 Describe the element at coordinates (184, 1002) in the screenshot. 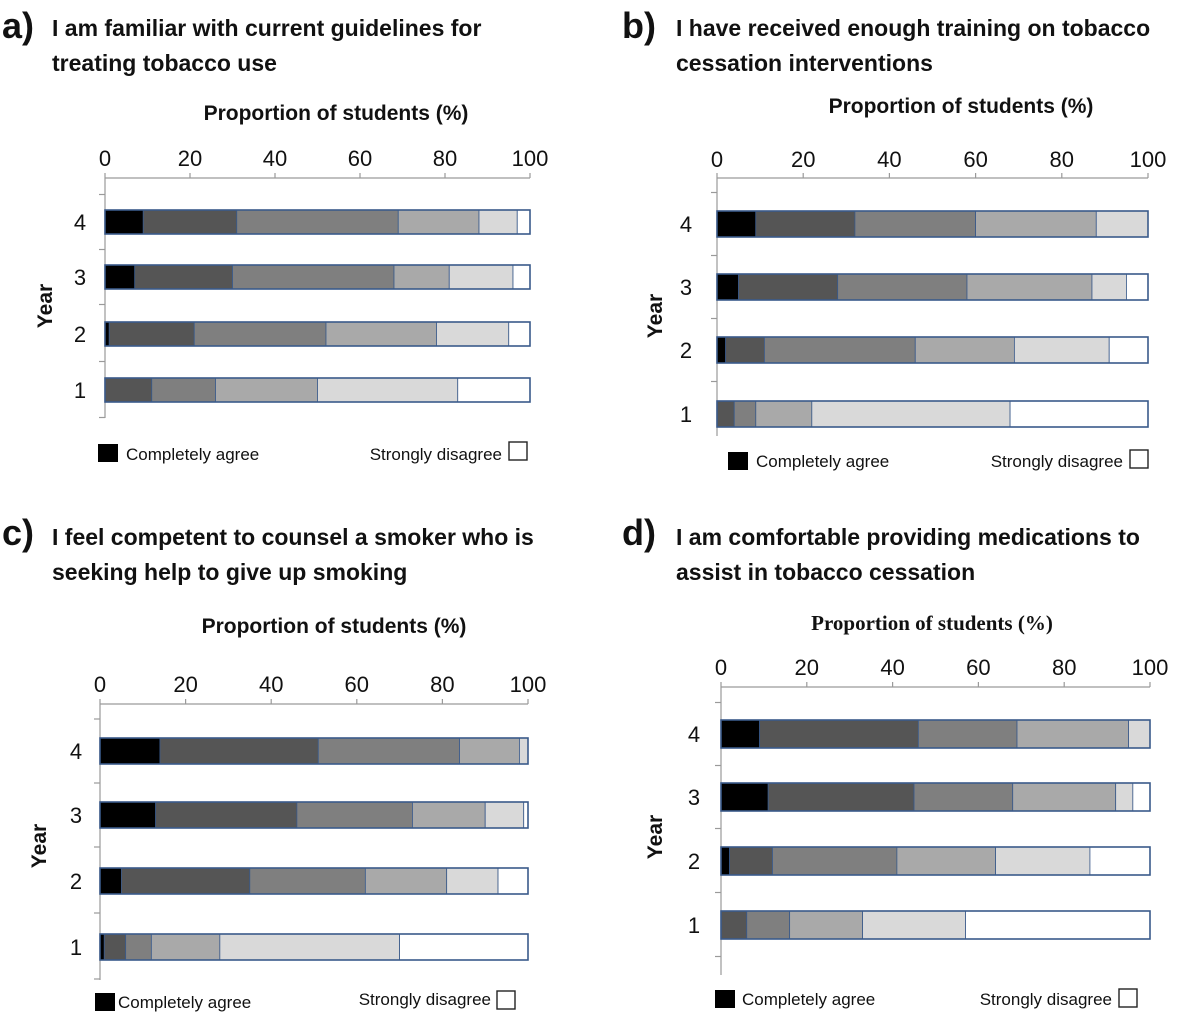

I see `legend-completely-agree: Completely agree` at that location.